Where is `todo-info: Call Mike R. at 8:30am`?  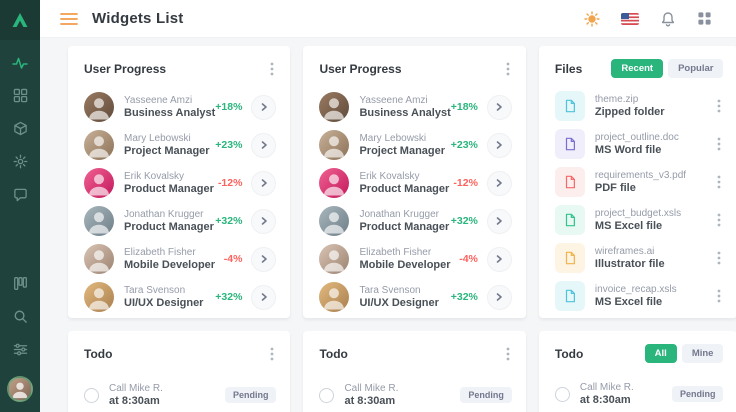
todo-info: Call Mike R. at 8:30am is located at coordinates (626, 394).